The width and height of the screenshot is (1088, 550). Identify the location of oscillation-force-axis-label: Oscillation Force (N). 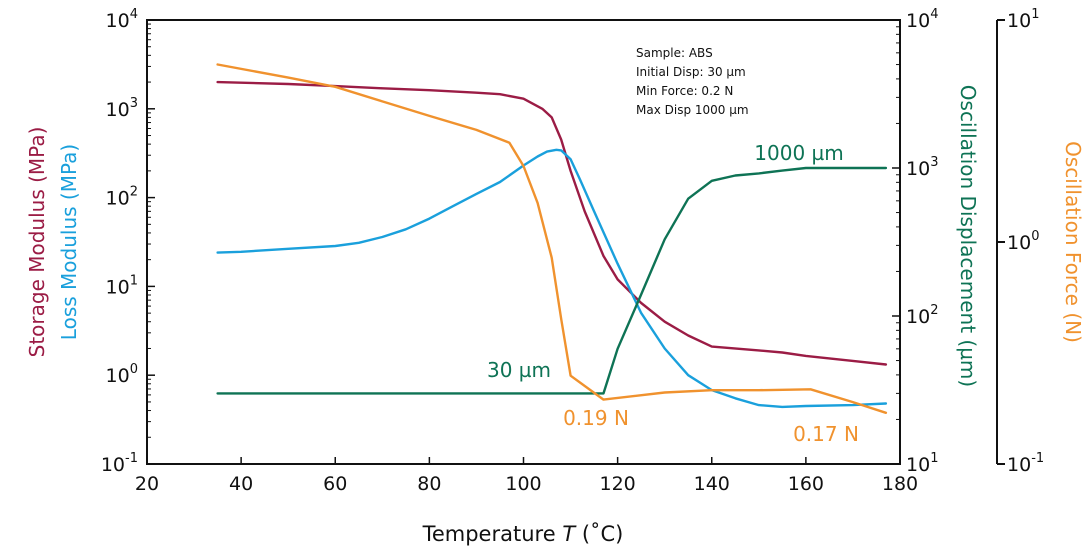
(1073, 242).